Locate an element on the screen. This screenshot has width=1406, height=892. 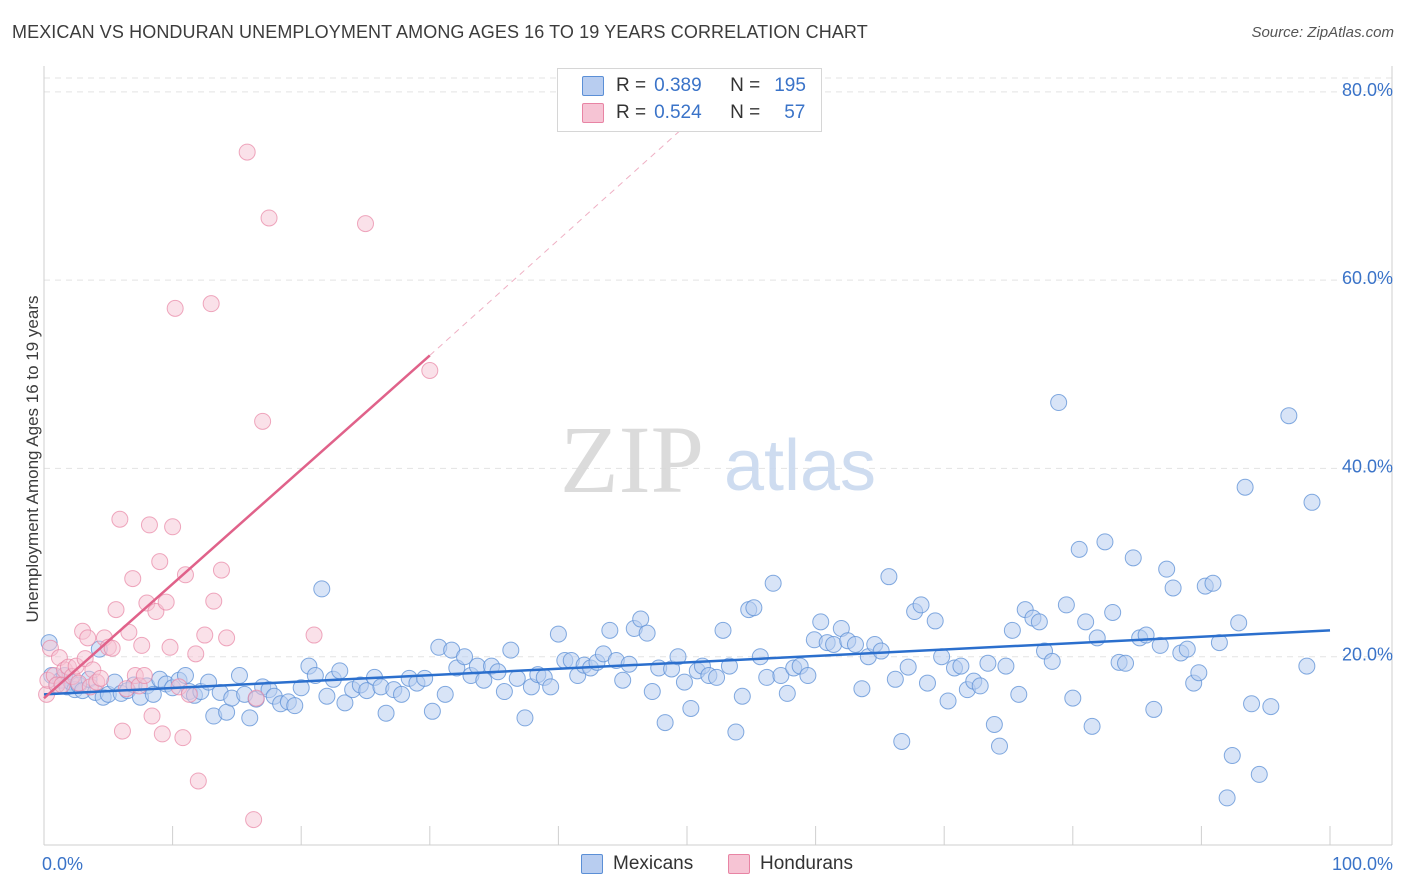
legend-r-value: 0.389 is located at coordinates (678, 85).